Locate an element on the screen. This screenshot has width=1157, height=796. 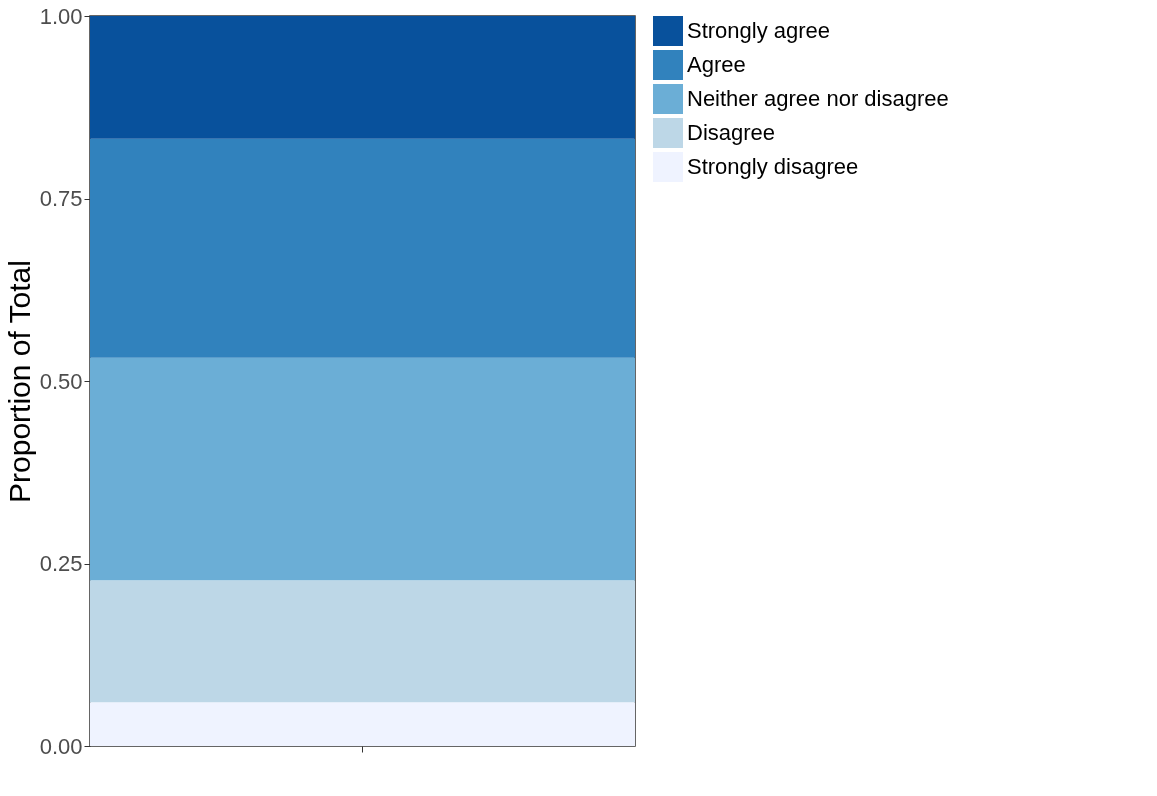
y-axis-title: Proportion of Total is located at coordinates (19, 381).